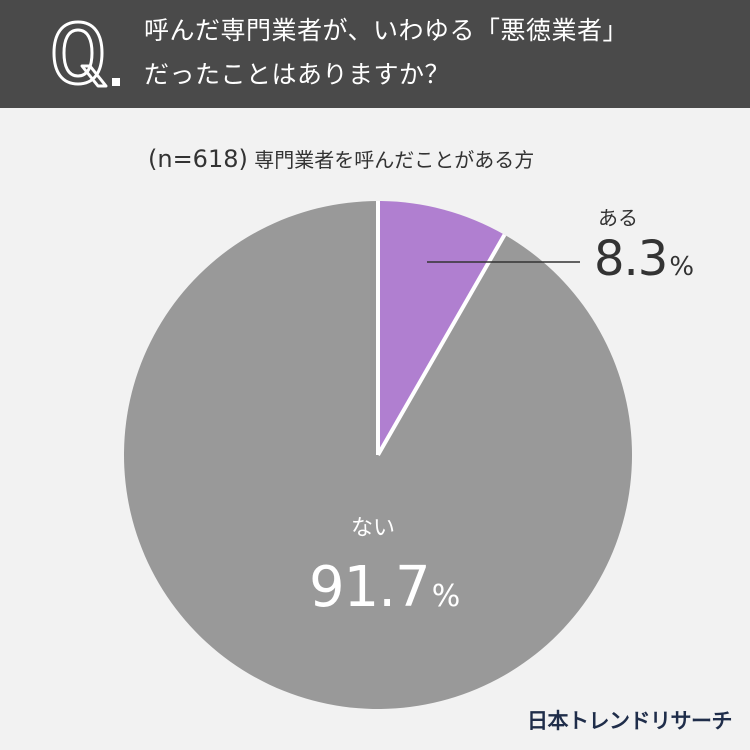 The height and width of the screenshot is (750, 750). What do you see at coordinates (630, 721) in the screenshot?
I see `brand-logo: 日本トレンドリサーチ` at bounding box center [630, 721].